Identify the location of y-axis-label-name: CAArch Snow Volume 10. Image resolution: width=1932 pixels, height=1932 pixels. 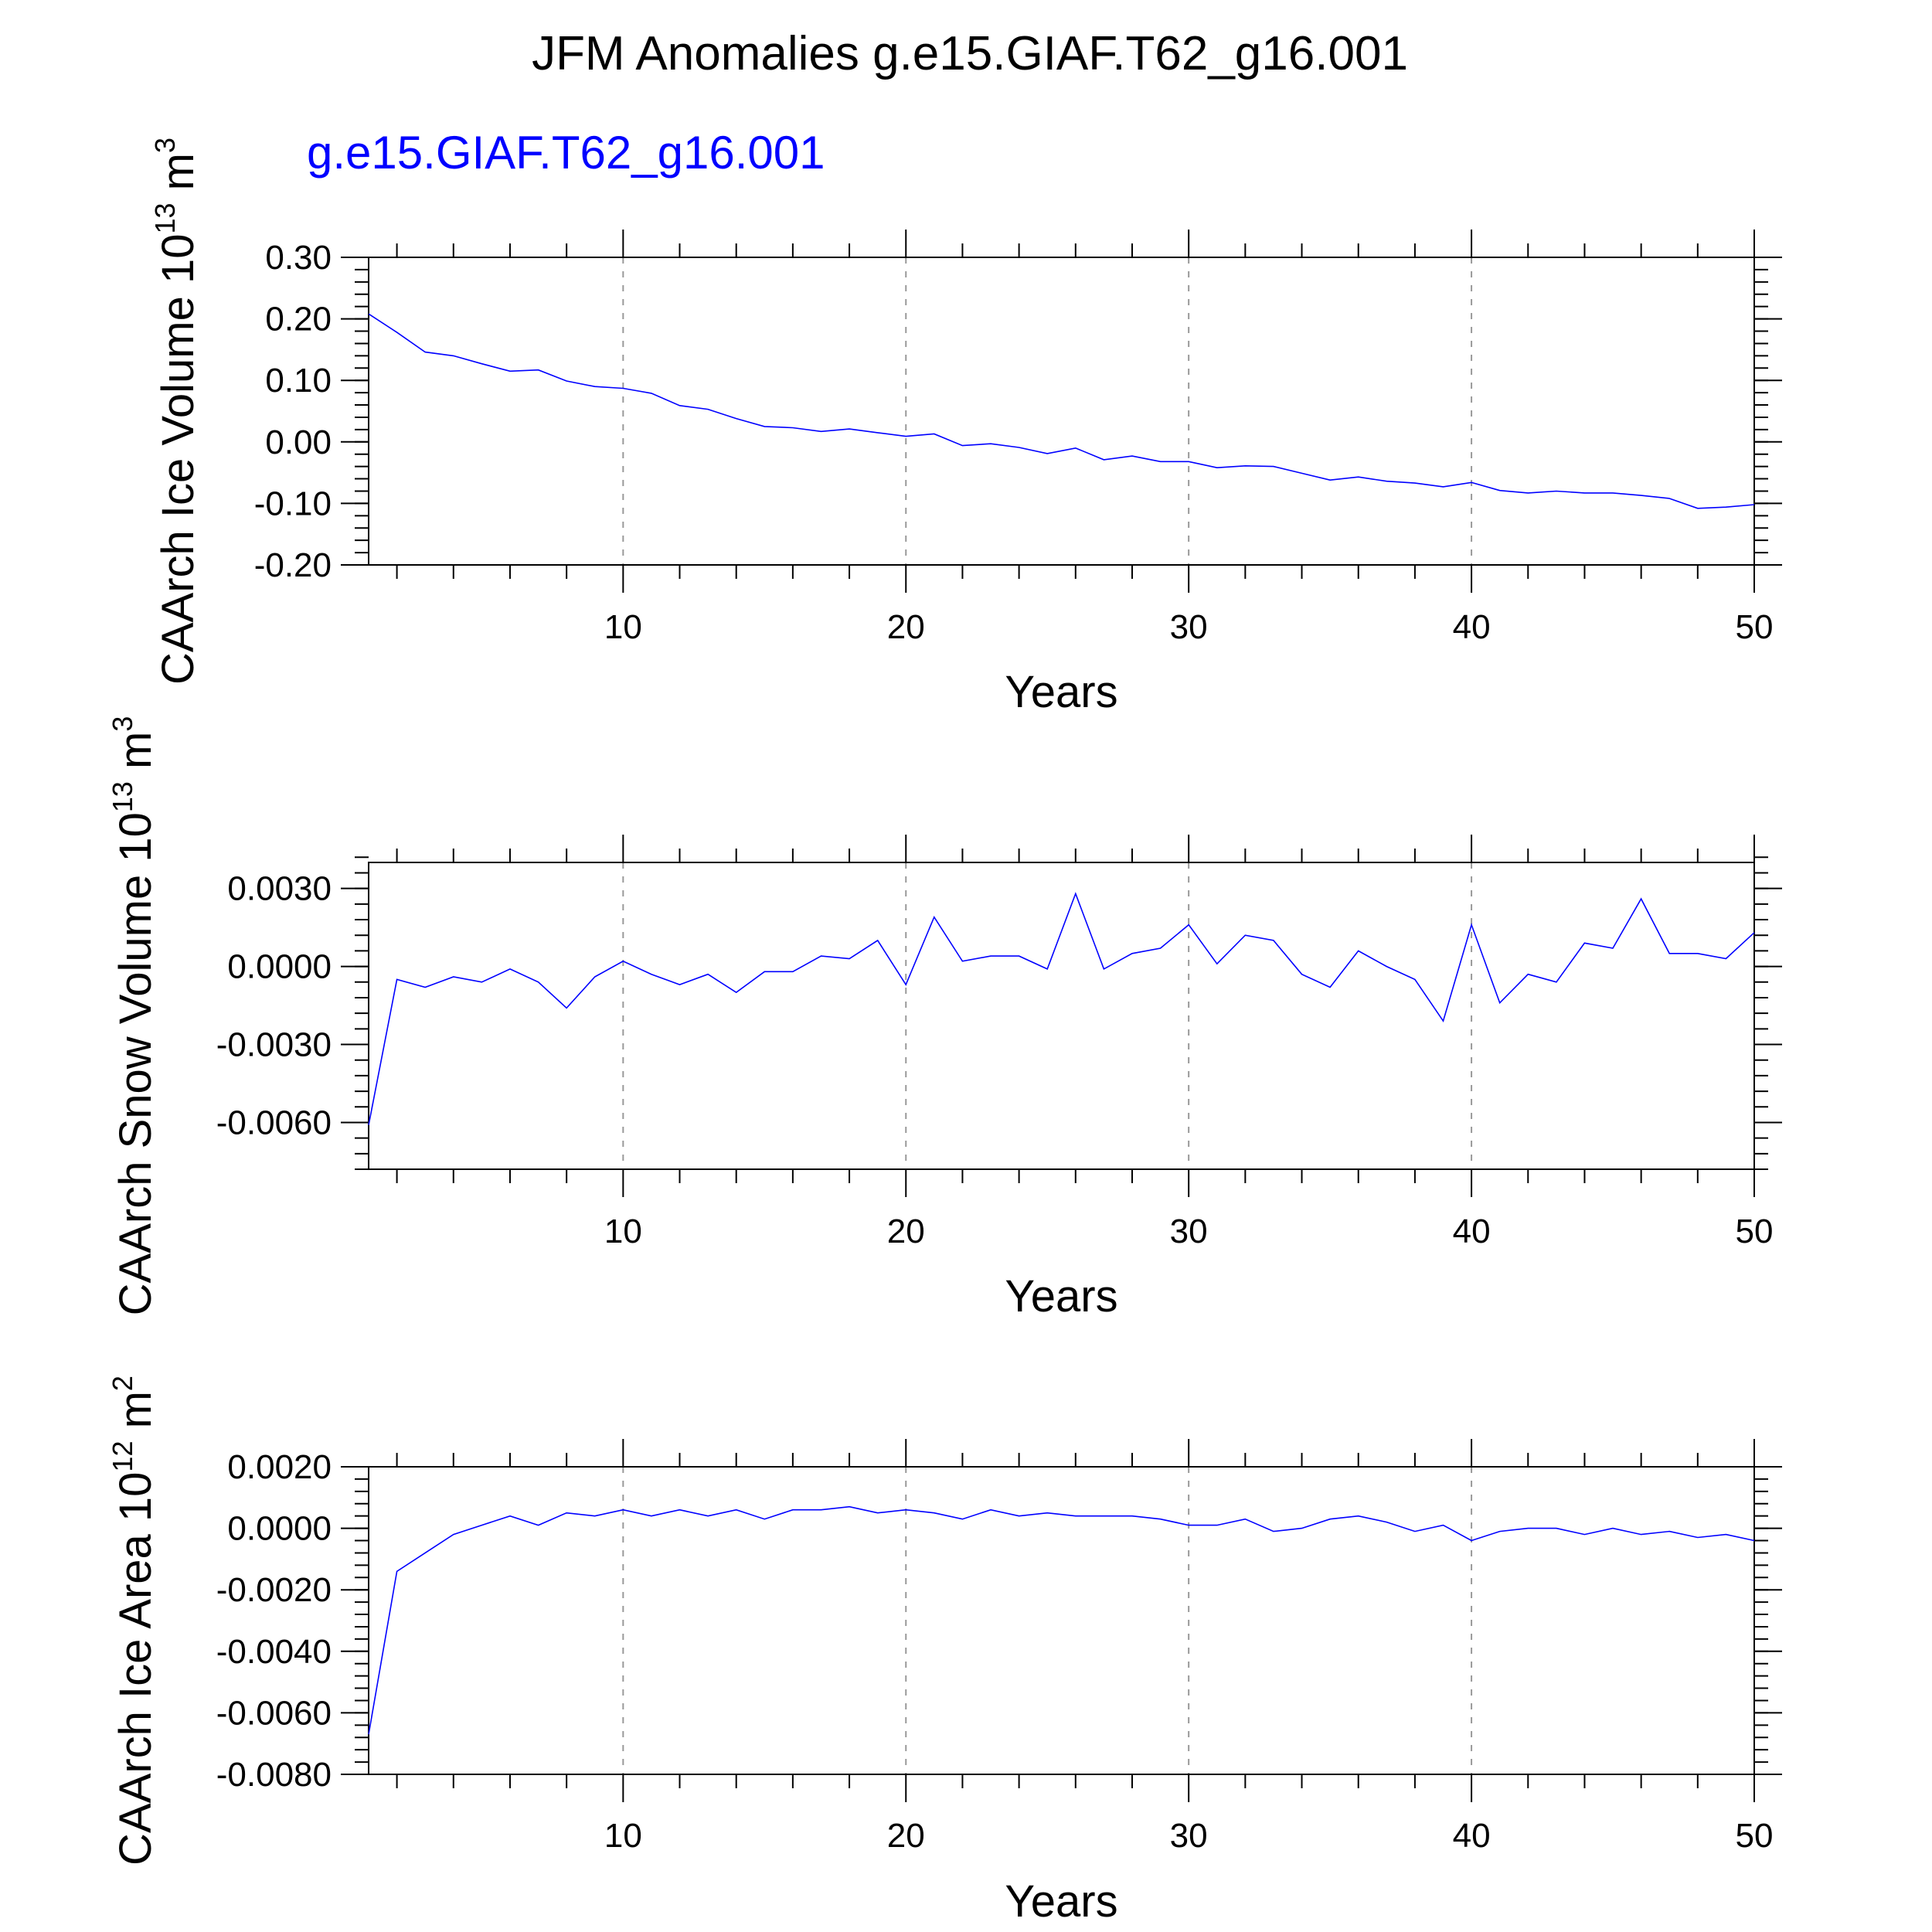
(136, 1063).